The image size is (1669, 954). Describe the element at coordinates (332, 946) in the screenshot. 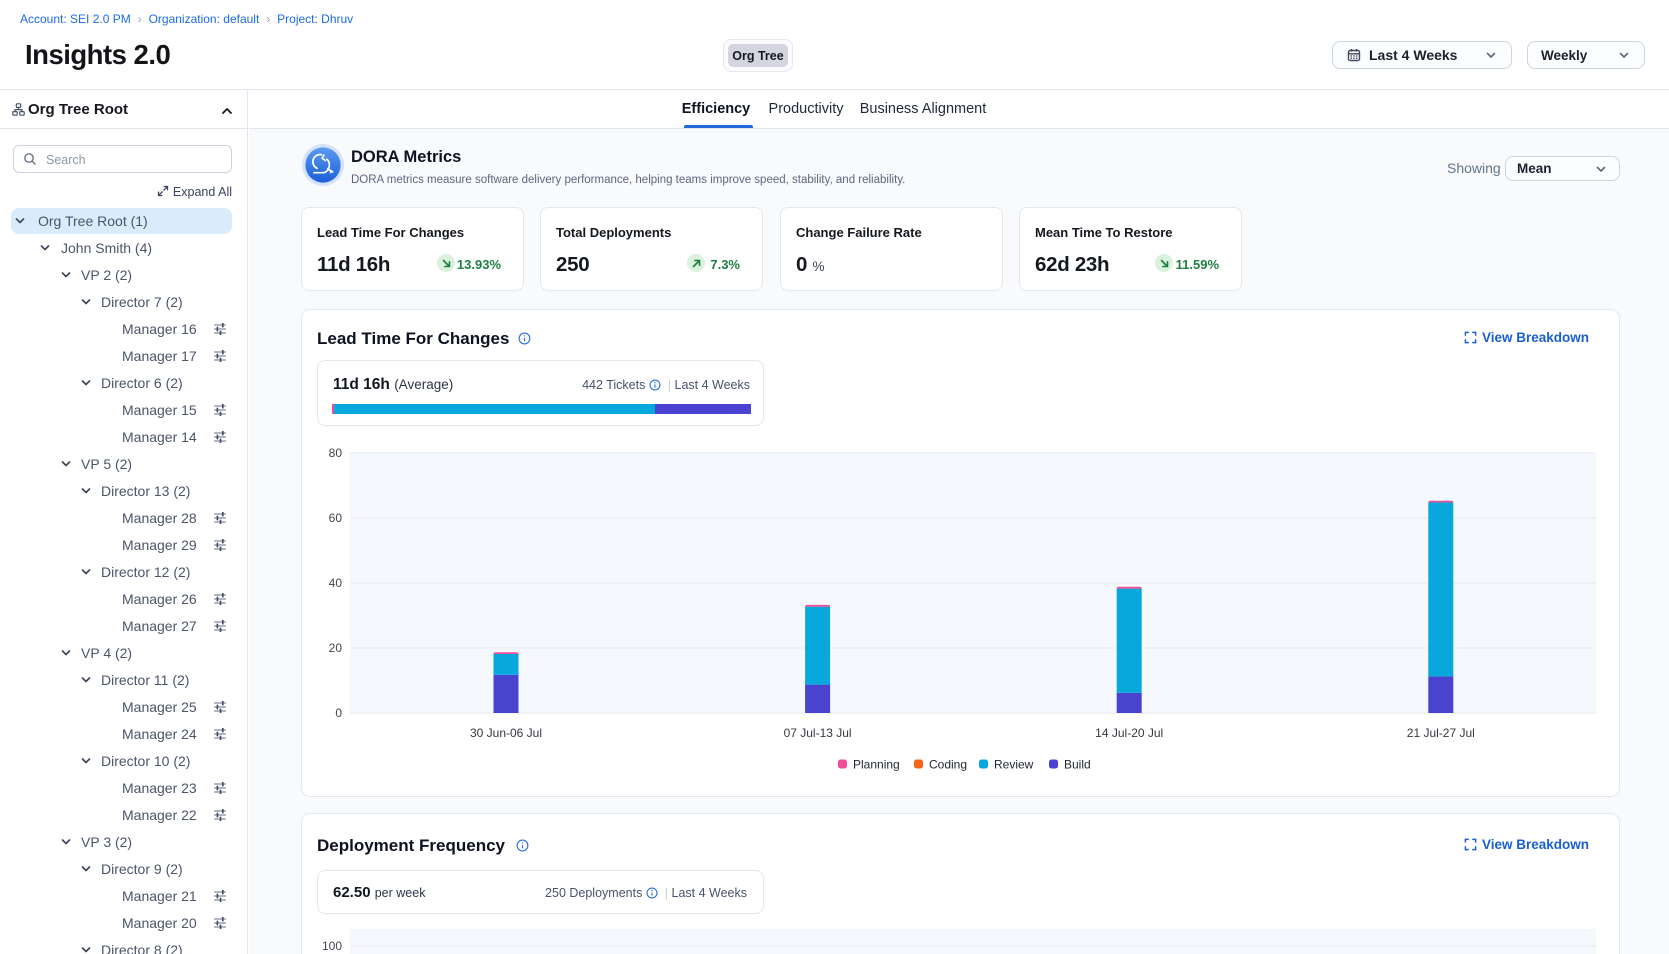

I see `svg-text: 100` at that location.